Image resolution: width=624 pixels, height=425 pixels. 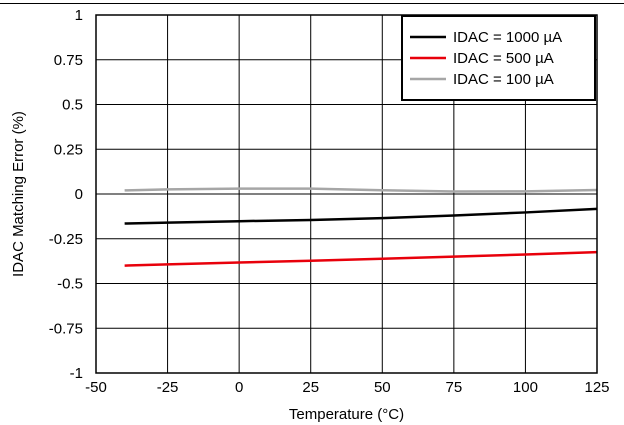 I want to click on legend: IDAC = 1000 µA IDAC = 500 µA IDAC = 100 µA, so click(x=498, y=58).